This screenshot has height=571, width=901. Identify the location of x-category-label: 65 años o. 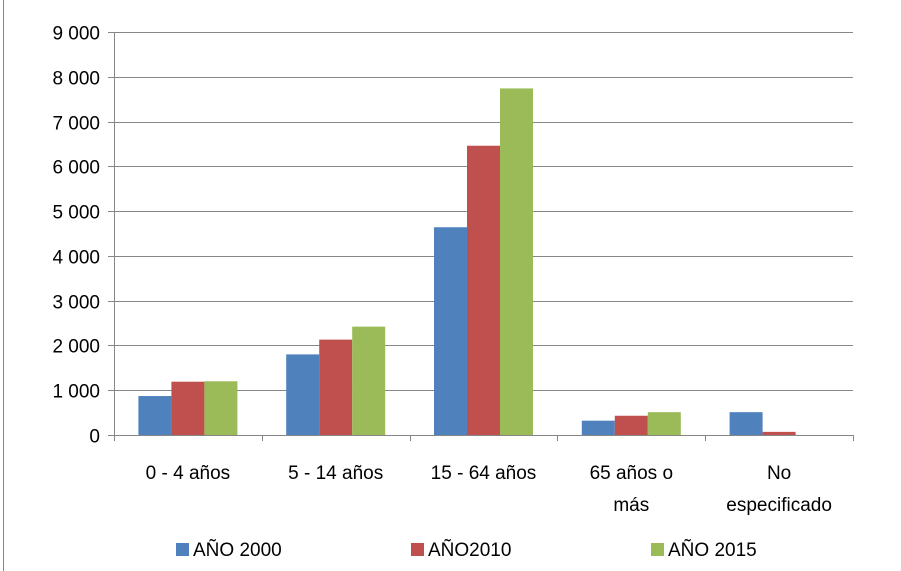
(631, 473).